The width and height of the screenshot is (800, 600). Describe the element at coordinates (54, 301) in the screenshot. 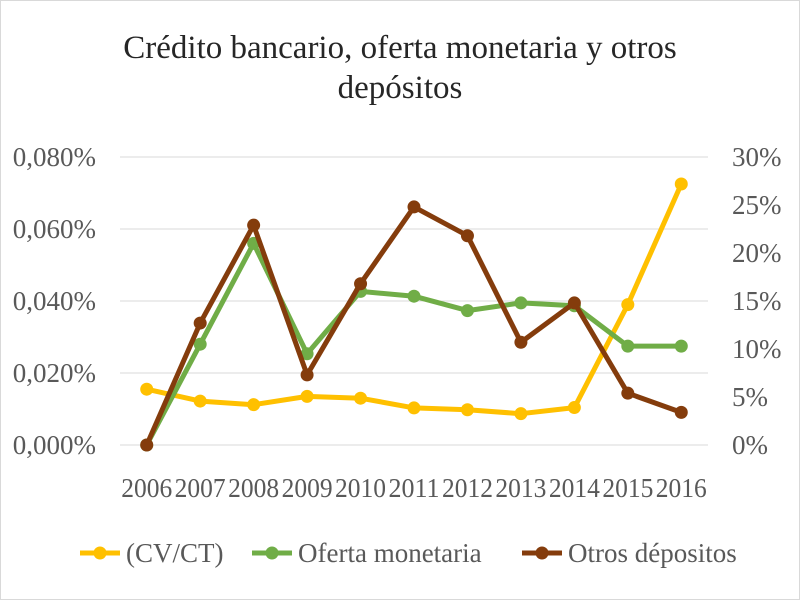

I see `y-left-tick-label: 0,040%` at that location.